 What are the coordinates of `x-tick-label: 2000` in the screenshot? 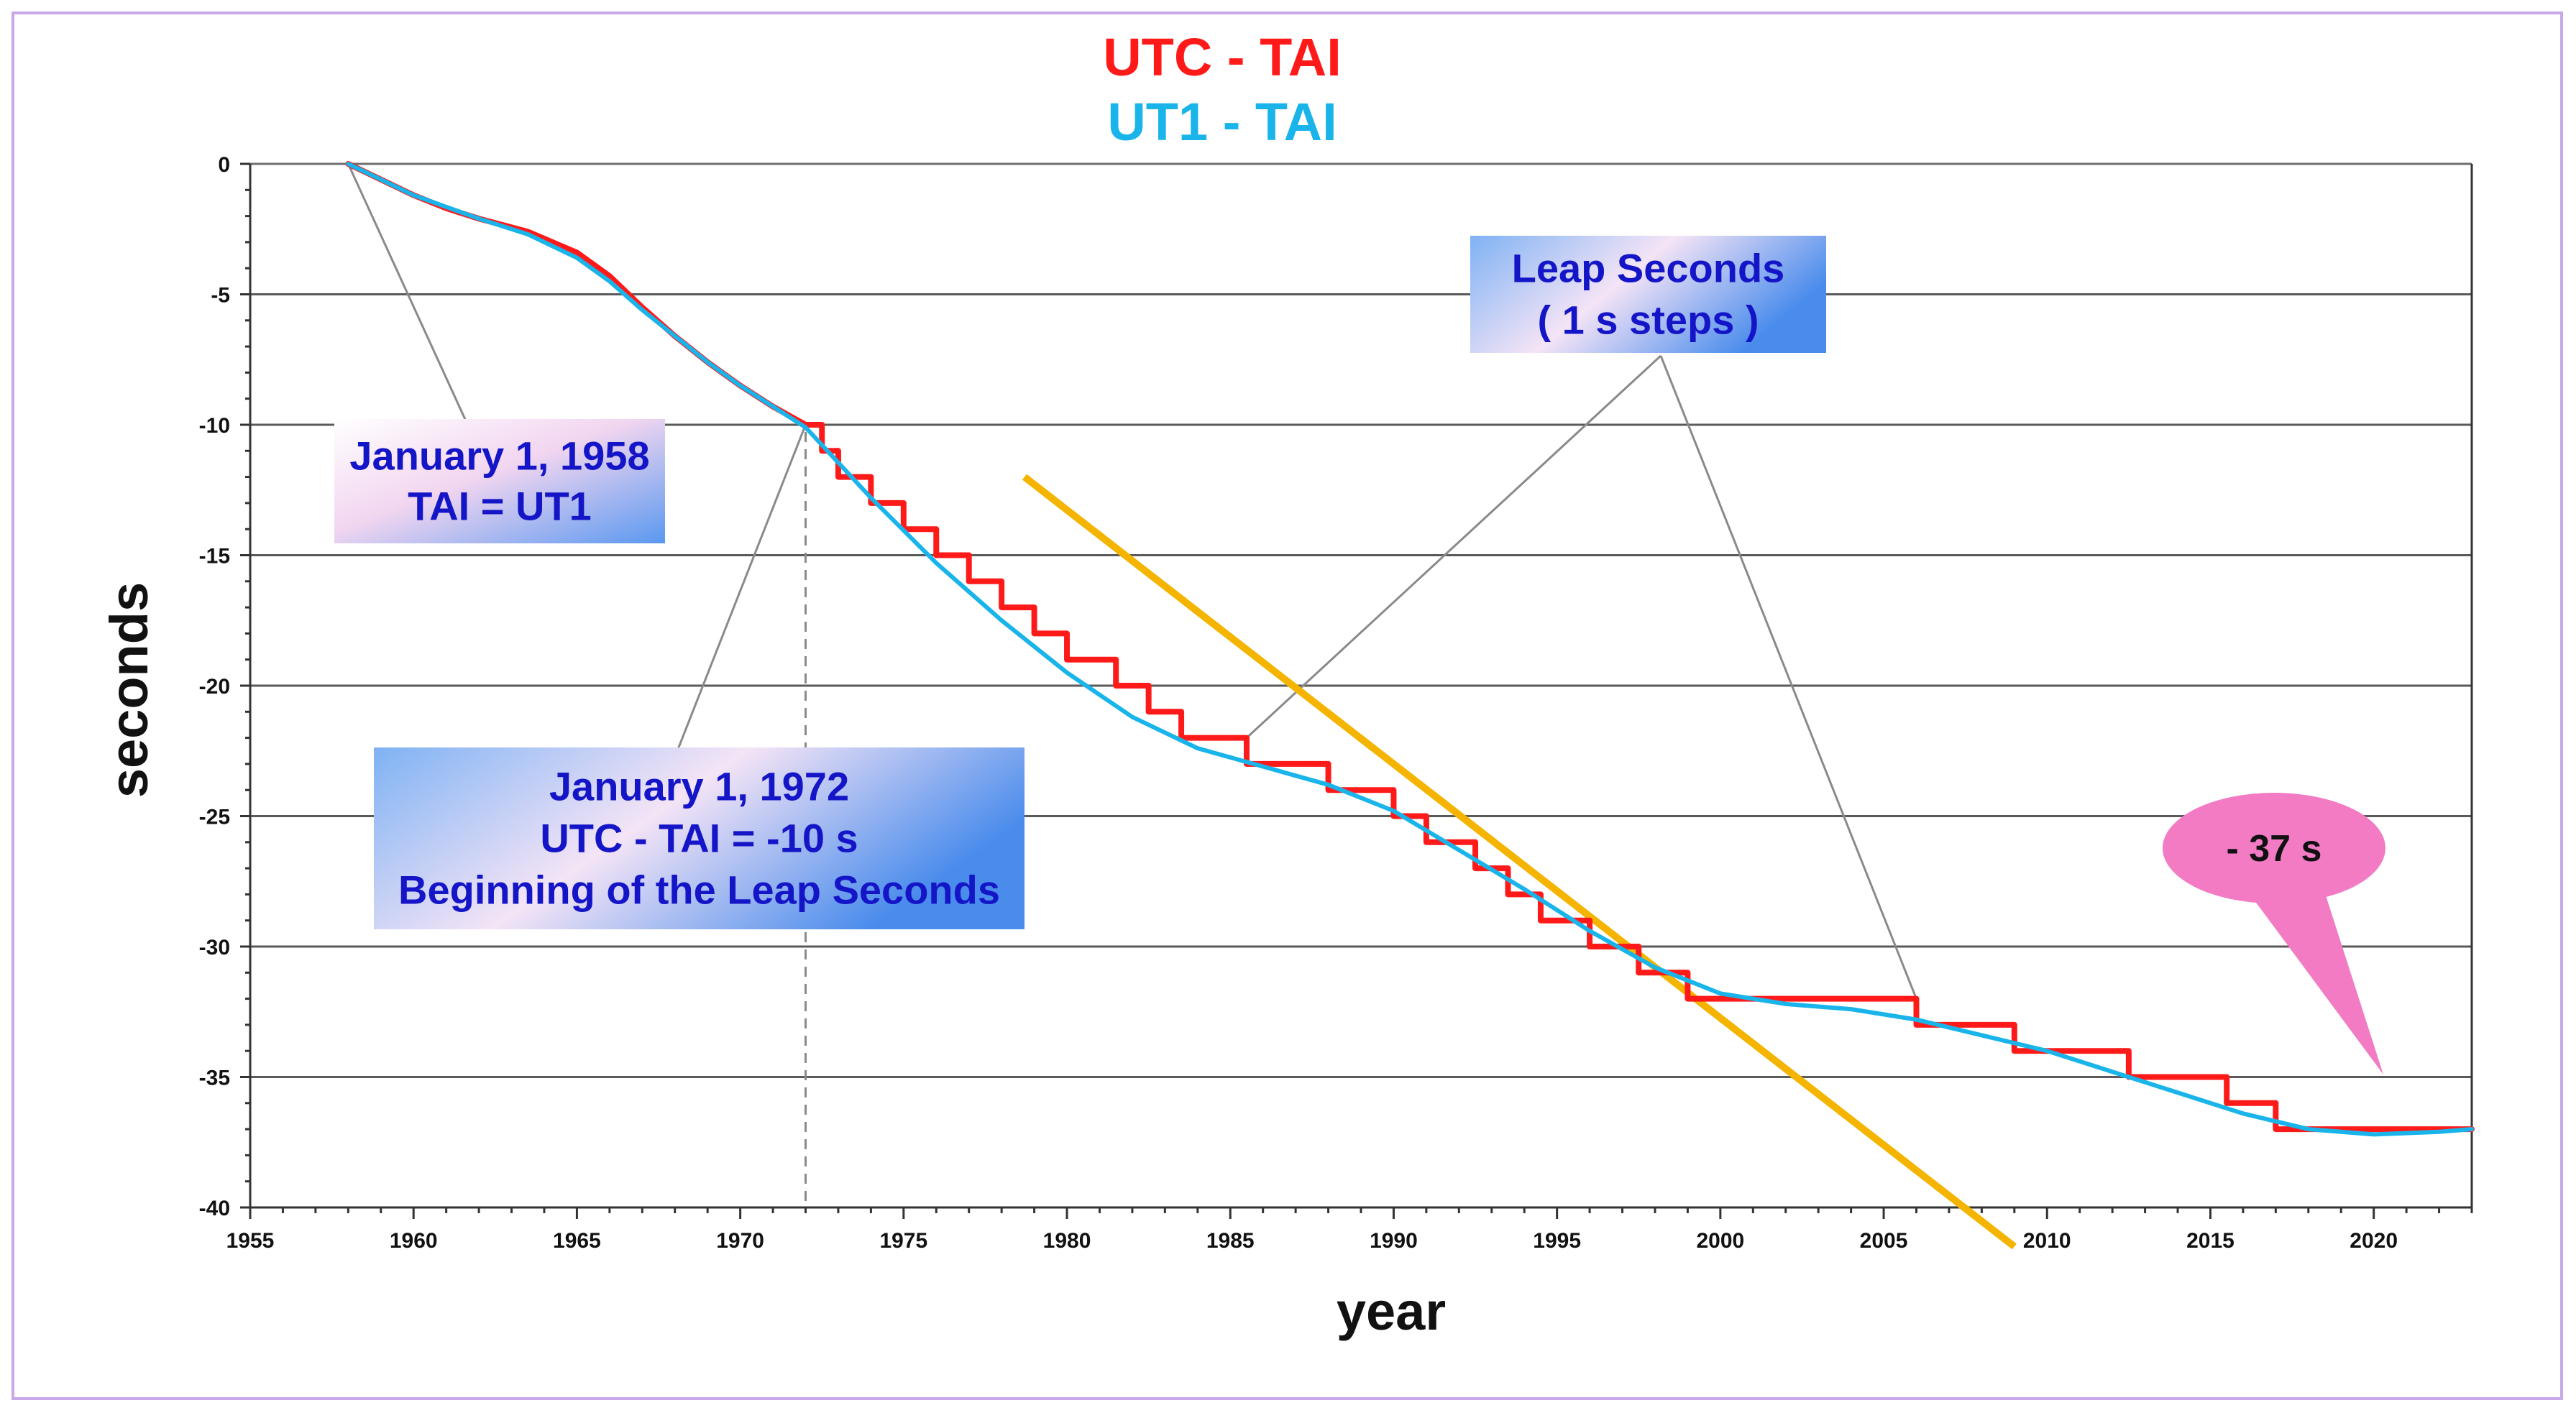 It's located at (1720, 1241).